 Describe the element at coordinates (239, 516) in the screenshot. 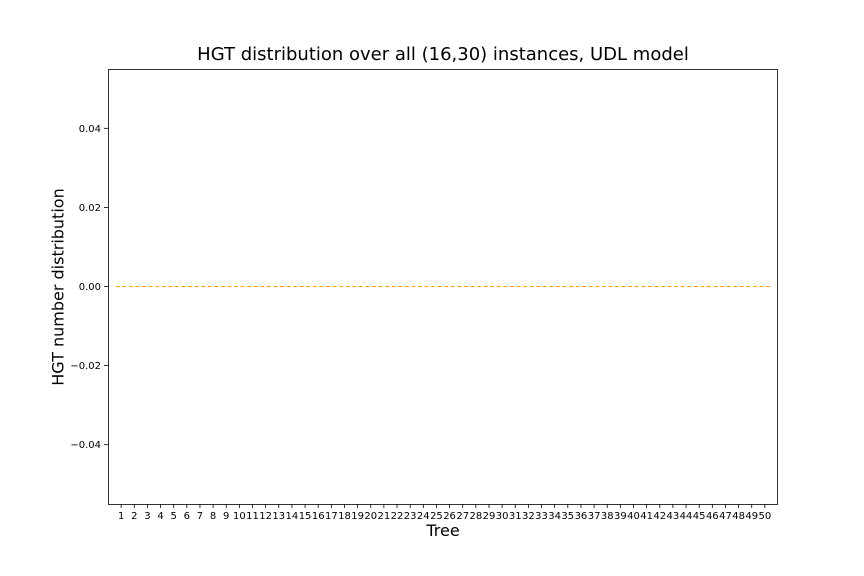

I see `x-tick-label: 10` at that location.